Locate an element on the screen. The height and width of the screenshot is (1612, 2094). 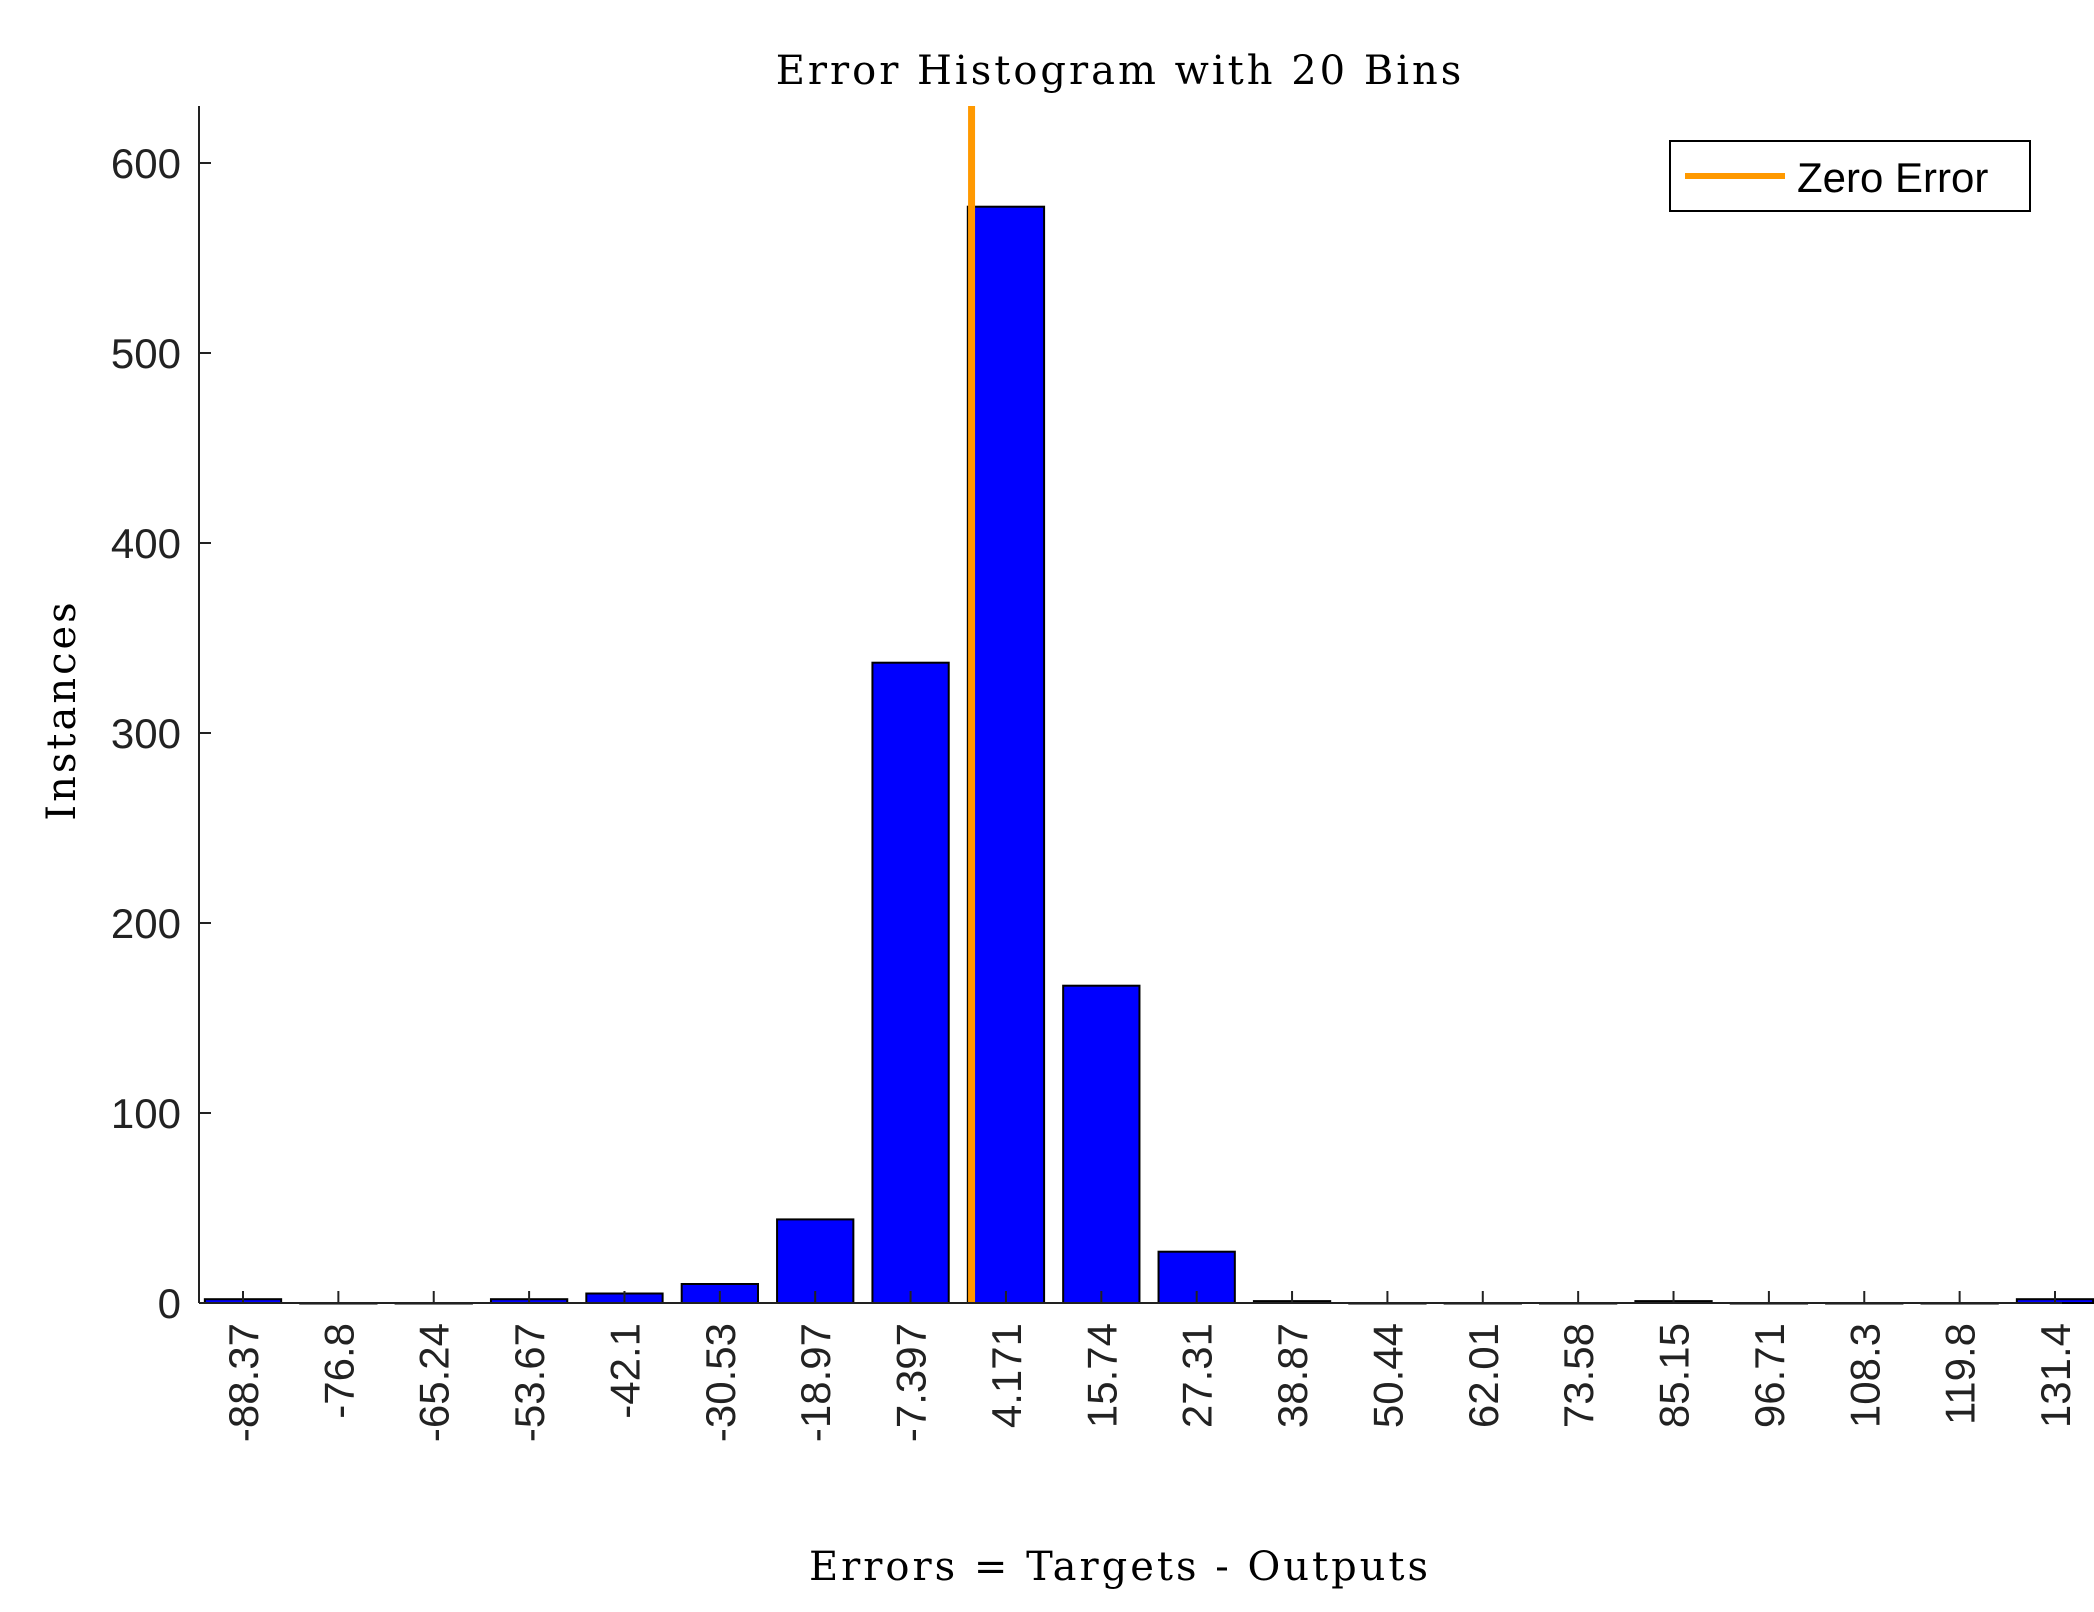
x-axis-label: Errors = Targets - Outputs is located at coordinates (1120, 1567).